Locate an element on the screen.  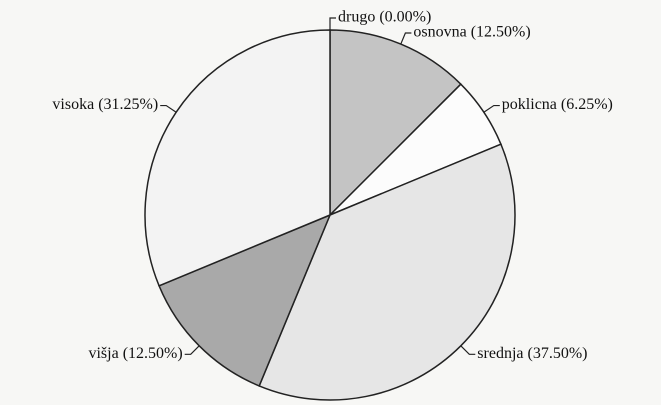
slice-label: osnovna (12.50%) is located at coordinates (471, 32).